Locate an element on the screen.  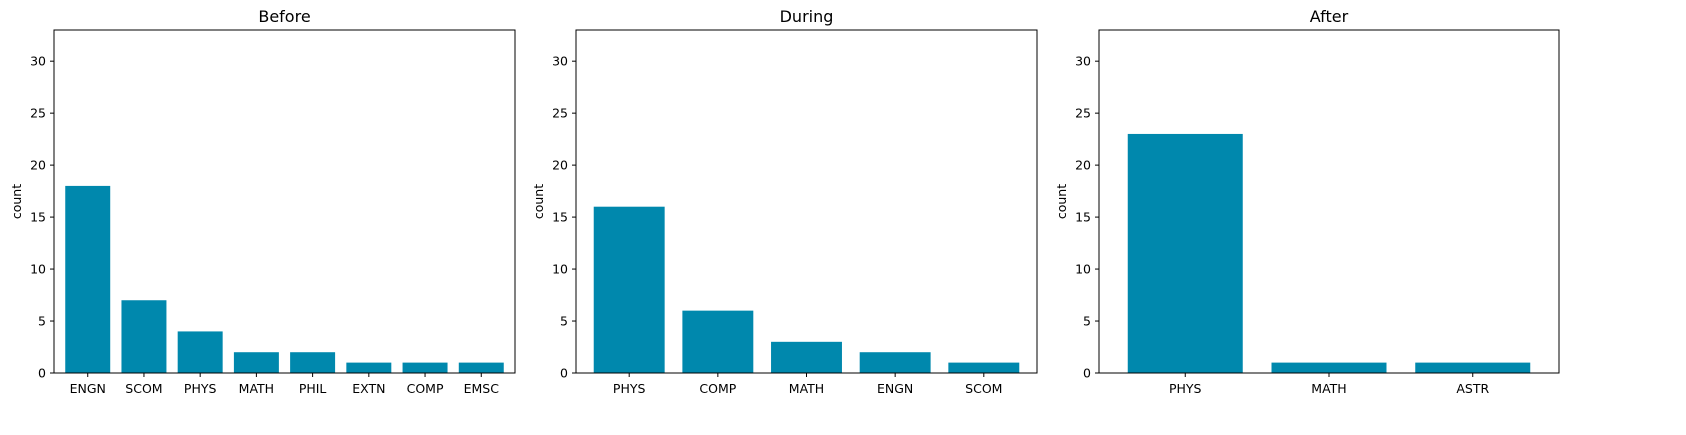
x-tick-label-emsc: EMSC is located at coordinates (482, 388).